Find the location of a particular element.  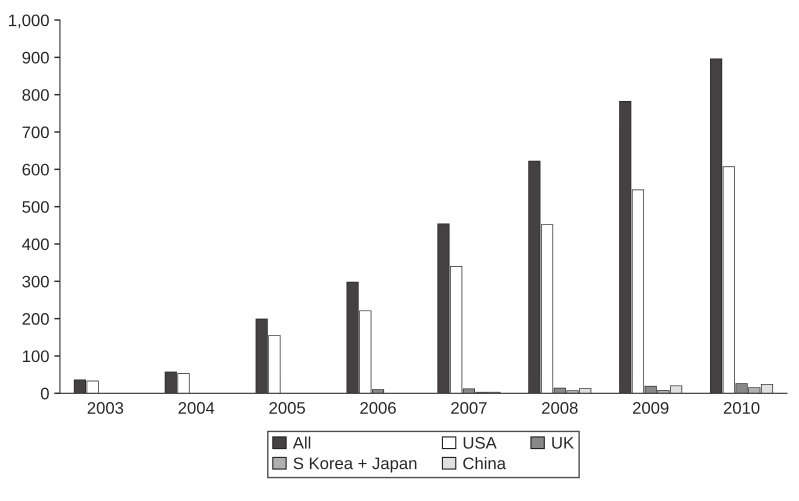

x-tick-label: 2004 is located at coordinates (196, 408).